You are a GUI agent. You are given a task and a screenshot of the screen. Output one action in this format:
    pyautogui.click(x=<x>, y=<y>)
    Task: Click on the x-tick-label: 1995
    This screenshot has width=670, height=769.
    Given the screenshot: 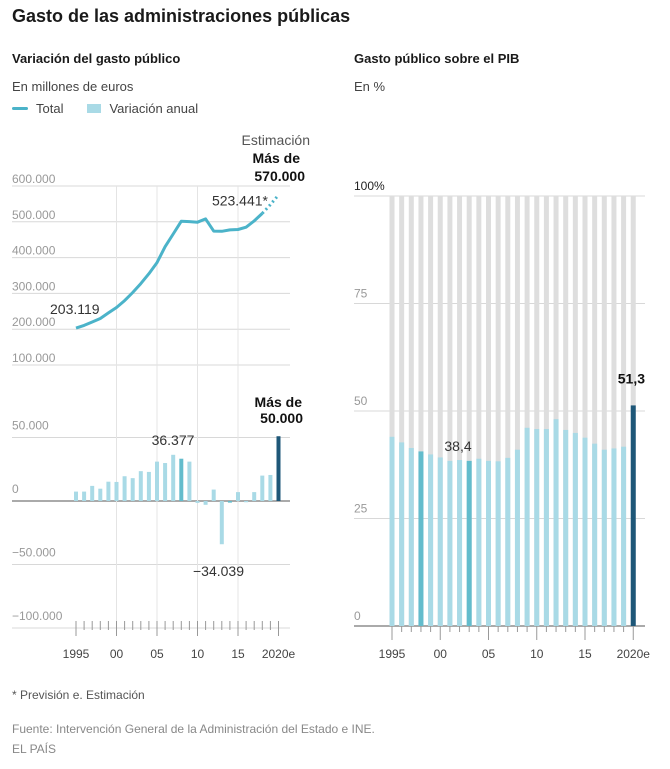 What is the action you would take?
    pyautogui.click(x=392, y=654)
    